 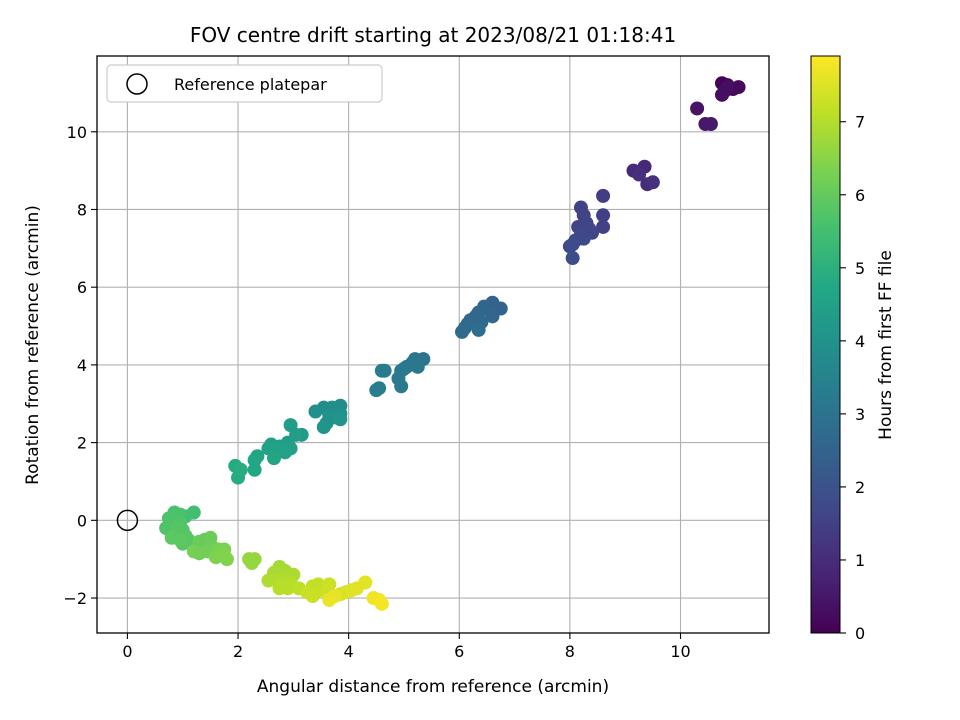 What do you see at coordinates (82, 209) in the screenshot?
I see `y-tick-label: 8` at bounding box center [82, 209].